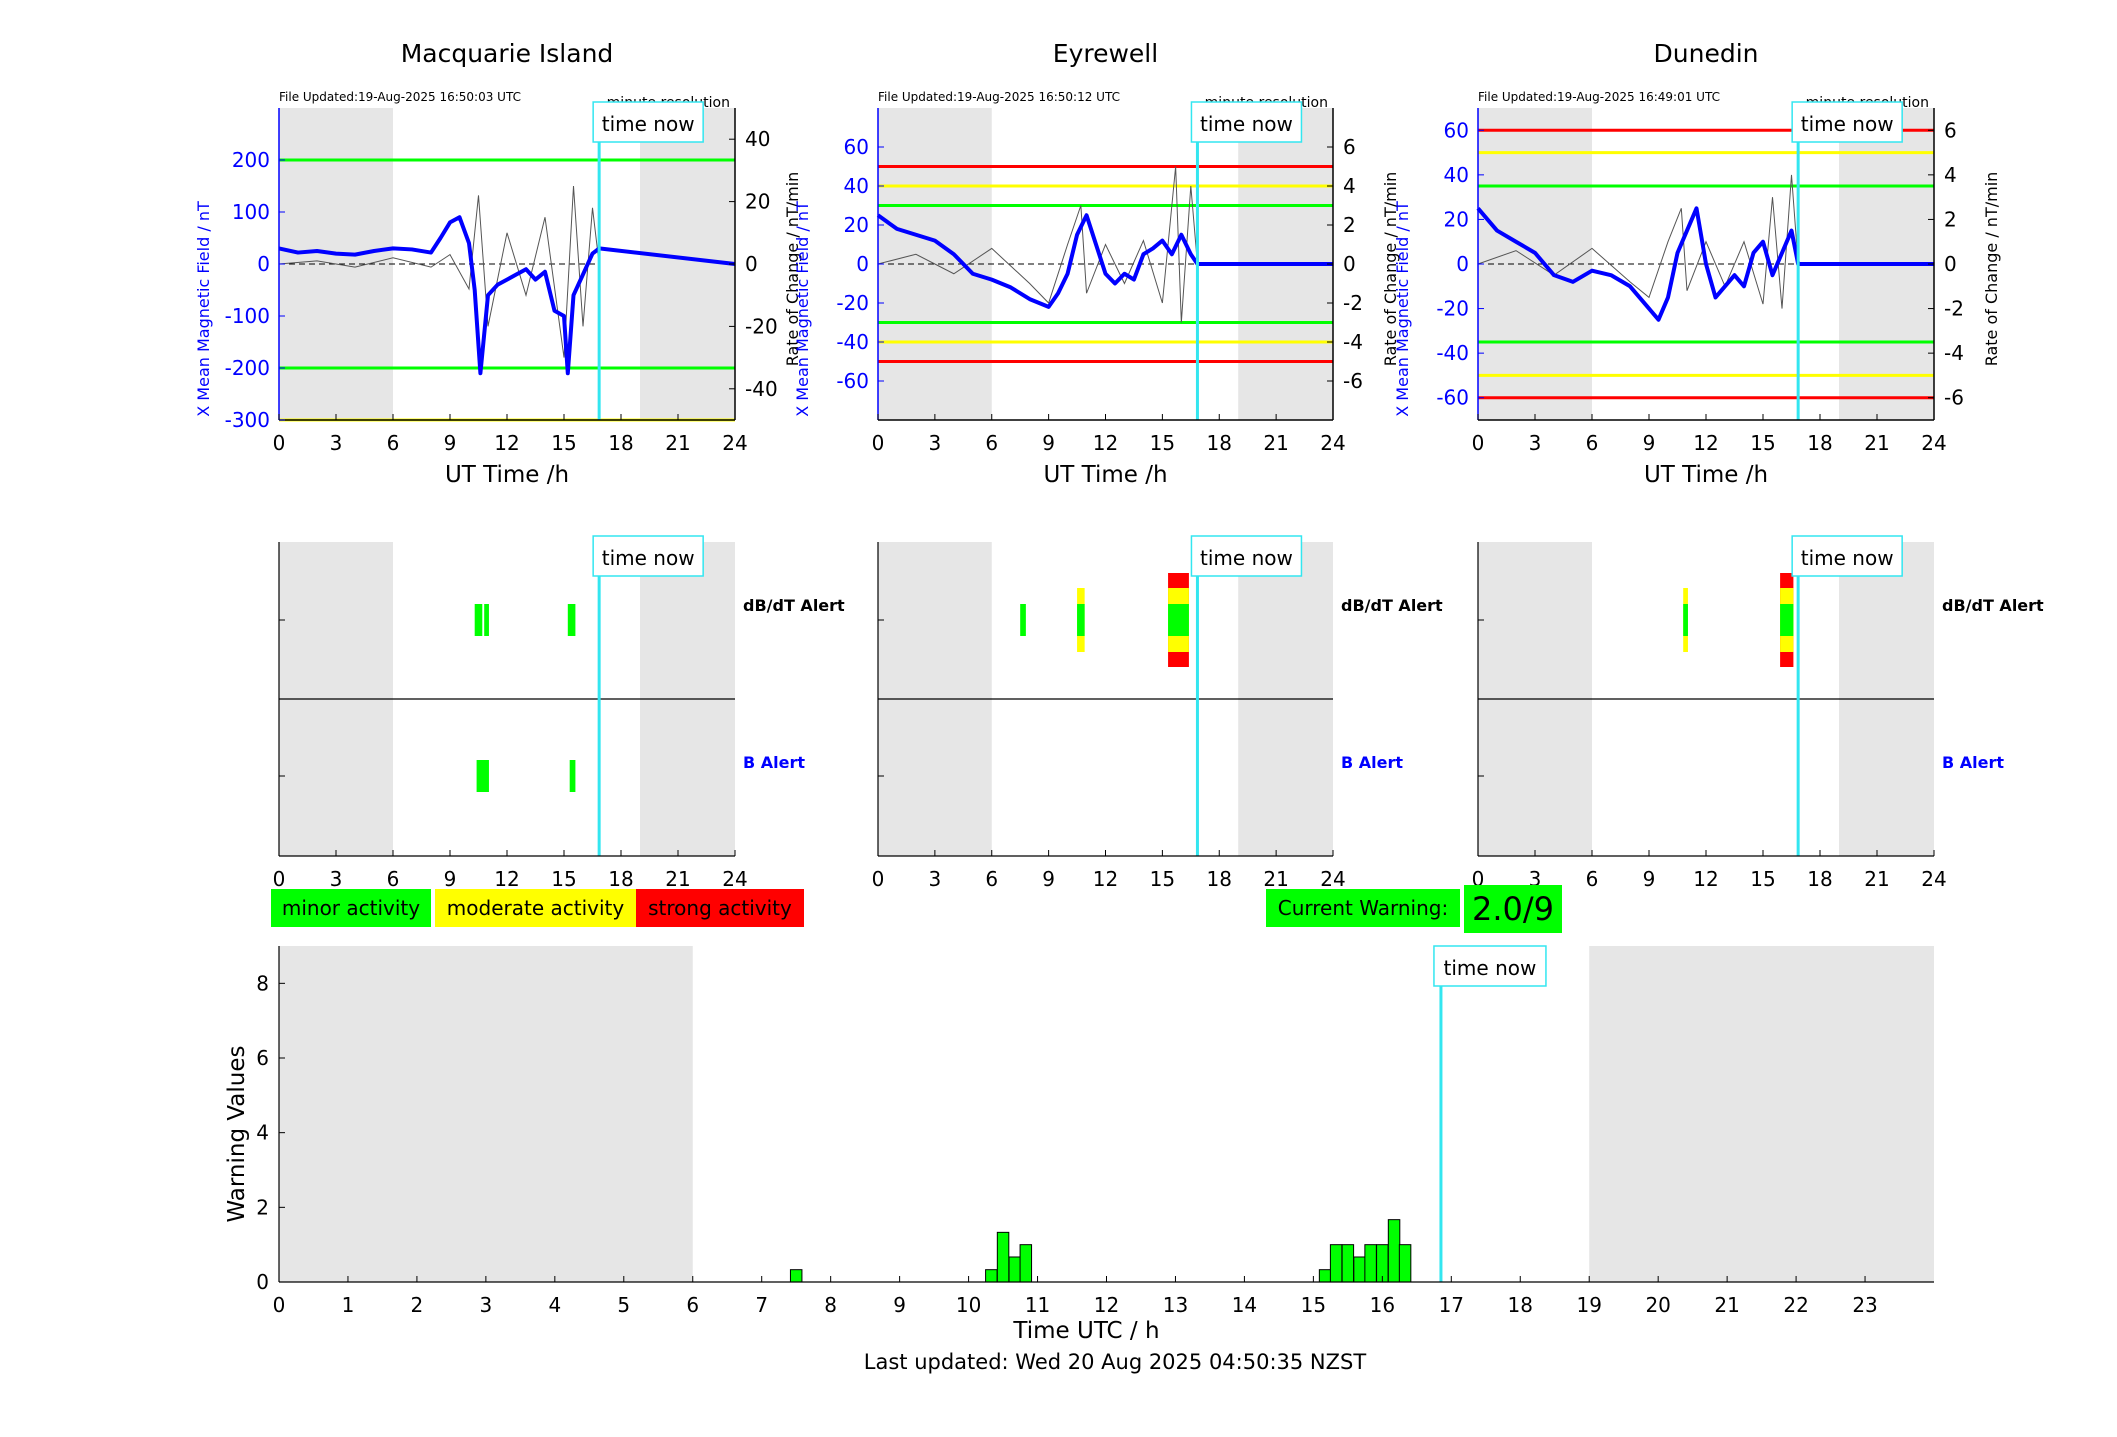 This screenshot has height=1437, width=2117. I want to click on right-tick-label: -40, so click(761, 389).